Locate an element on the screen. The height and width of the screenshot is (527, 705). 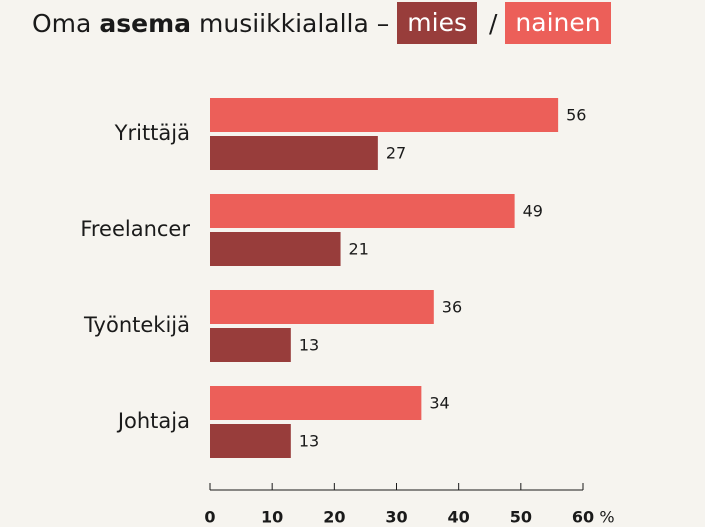
title: Oma asema musiikkialalla – mies / nainen is located at coordinates (327, 23).